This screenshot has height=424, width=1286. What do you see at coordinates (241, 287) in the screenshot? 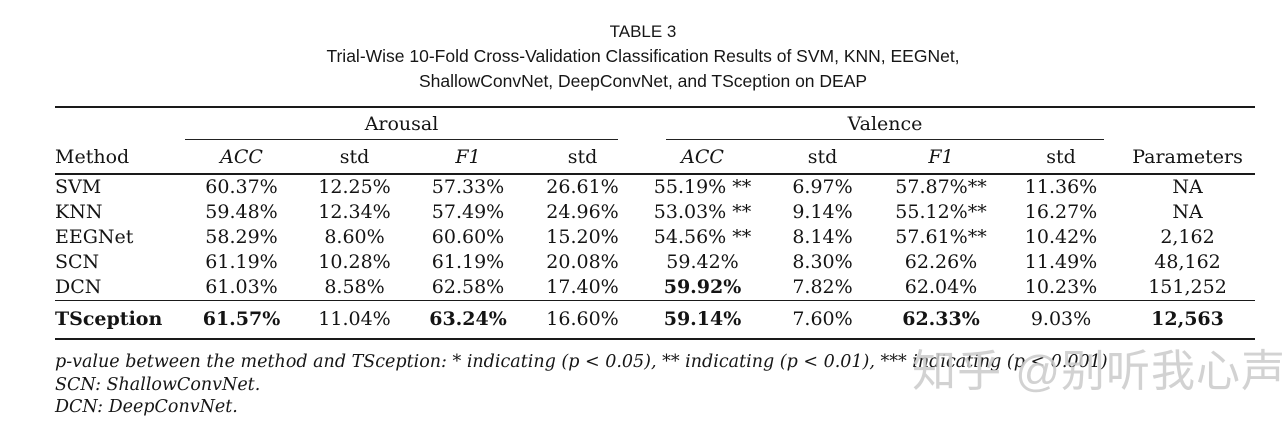
I see `cell-value: 61.03%` at bounding box center [241, 287].